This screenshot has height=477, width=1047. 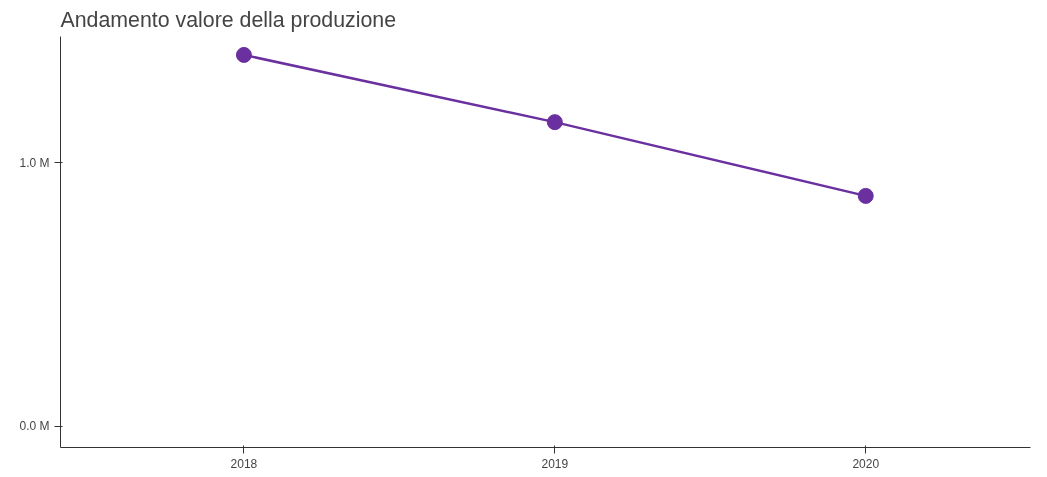 I want to click on chart-title: Andamento valore della produzione, so click(x=228, y=19).